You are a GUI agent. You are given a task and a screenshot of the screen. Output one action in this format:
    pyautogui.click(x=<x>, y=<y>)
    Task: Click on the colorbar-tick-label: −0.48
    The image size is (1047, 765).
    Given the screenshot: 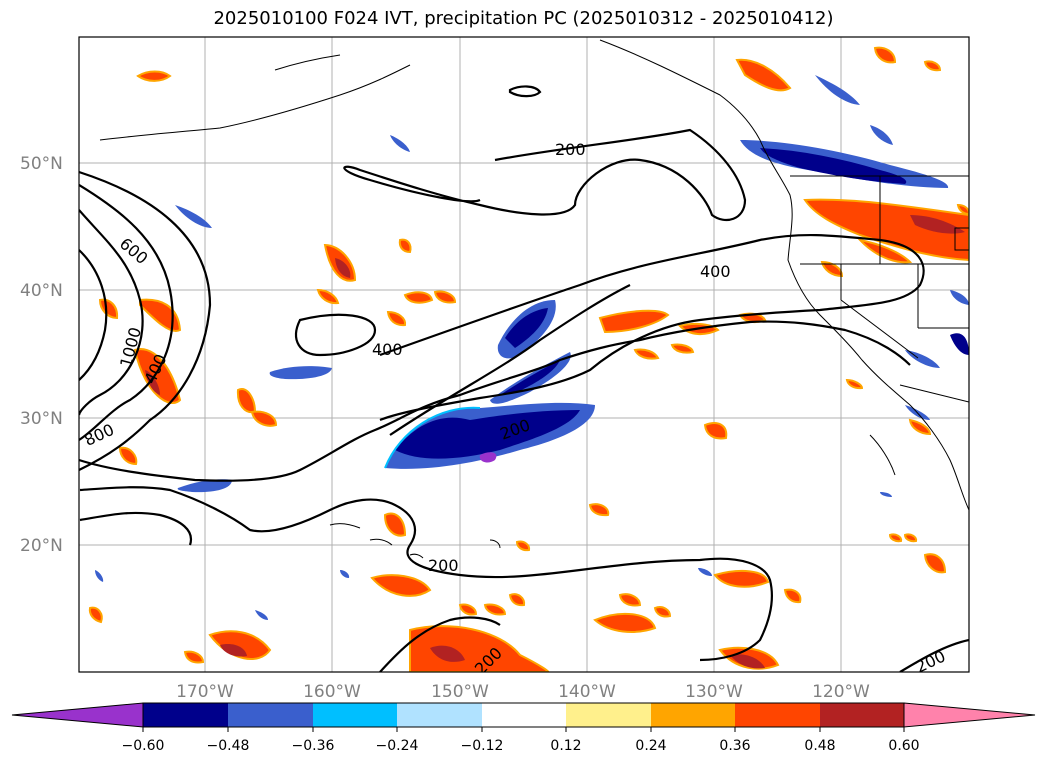 What is the action you would take?
    pyautogui.click(x=228, y=746)
    